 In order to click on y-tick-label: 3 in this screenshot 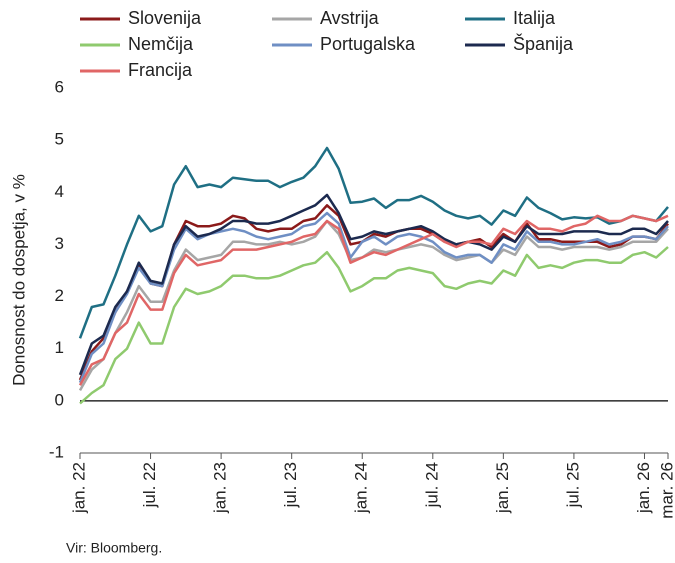, I will do `click(59, 243)`.